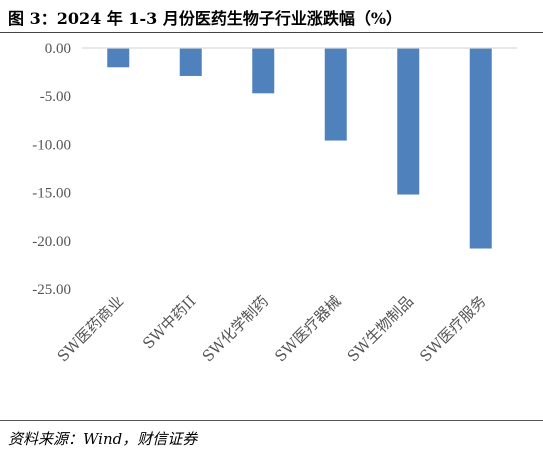 The image size is (543, 454). Describe the element at coordinates (51, 169) in the screenshot. I see `y-axis: 0.00 -5.00 -10.00 -15.00 -20.00 -25.00` at that location.